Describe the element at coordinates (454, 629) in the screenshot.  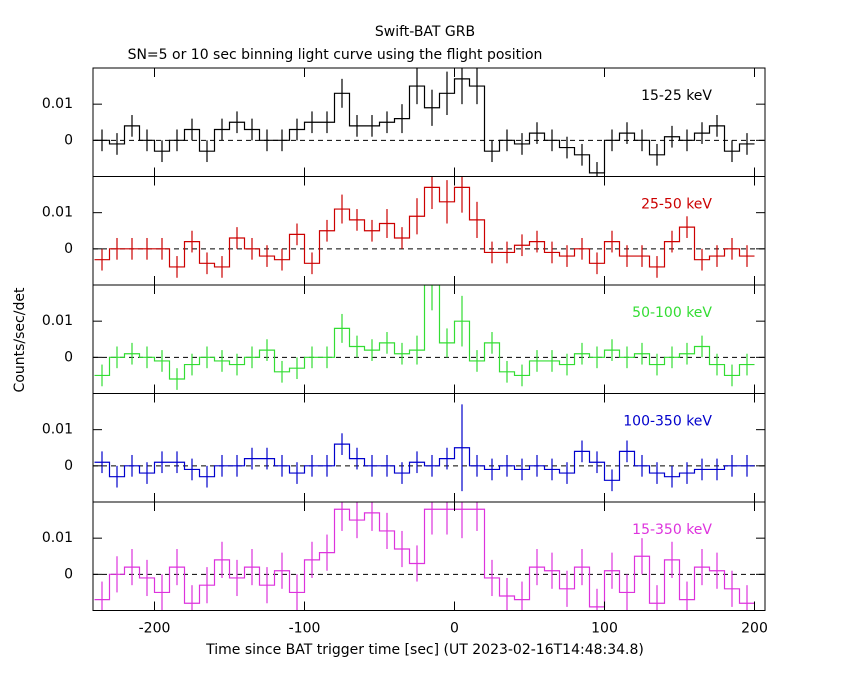
I see `x-tick-label: 0` at that location.